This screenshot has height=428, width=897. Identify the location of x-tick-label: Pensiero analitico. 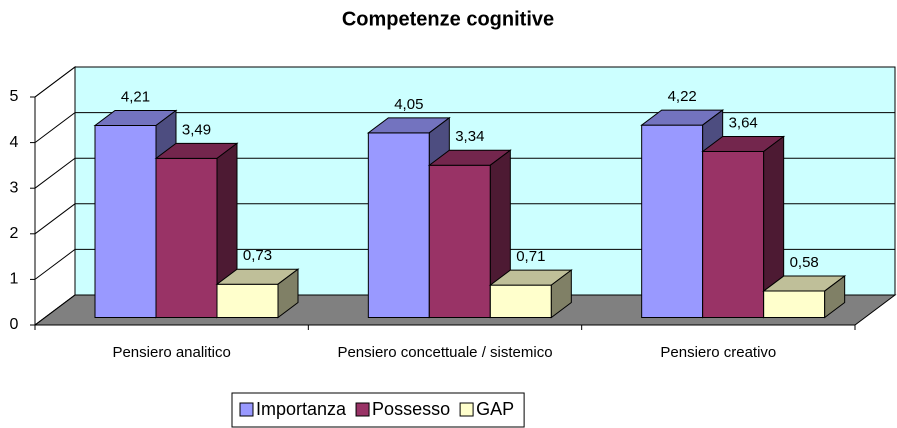
(171, 352).